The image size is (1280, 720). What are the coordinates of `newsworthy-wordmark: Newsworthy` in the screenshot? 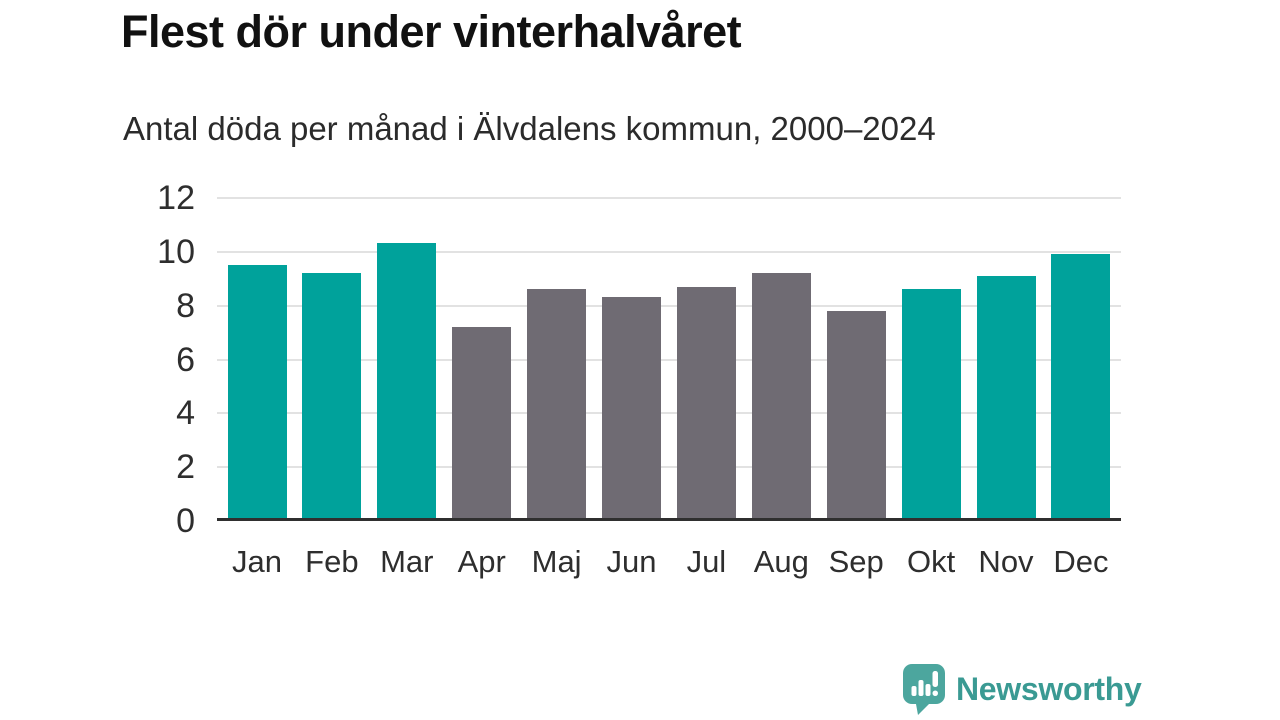 It's located at (1049, 688).